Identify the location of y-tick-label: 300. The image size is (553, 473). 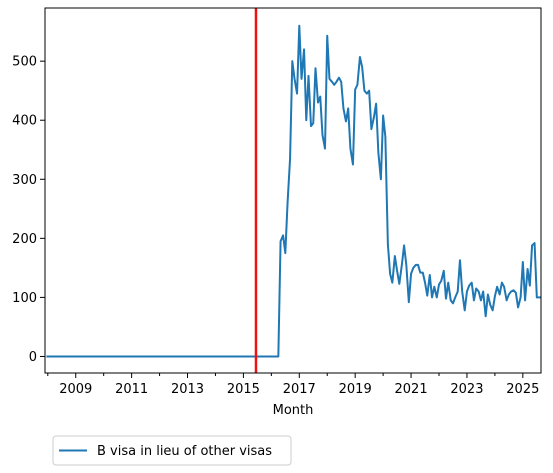
(24, 180).